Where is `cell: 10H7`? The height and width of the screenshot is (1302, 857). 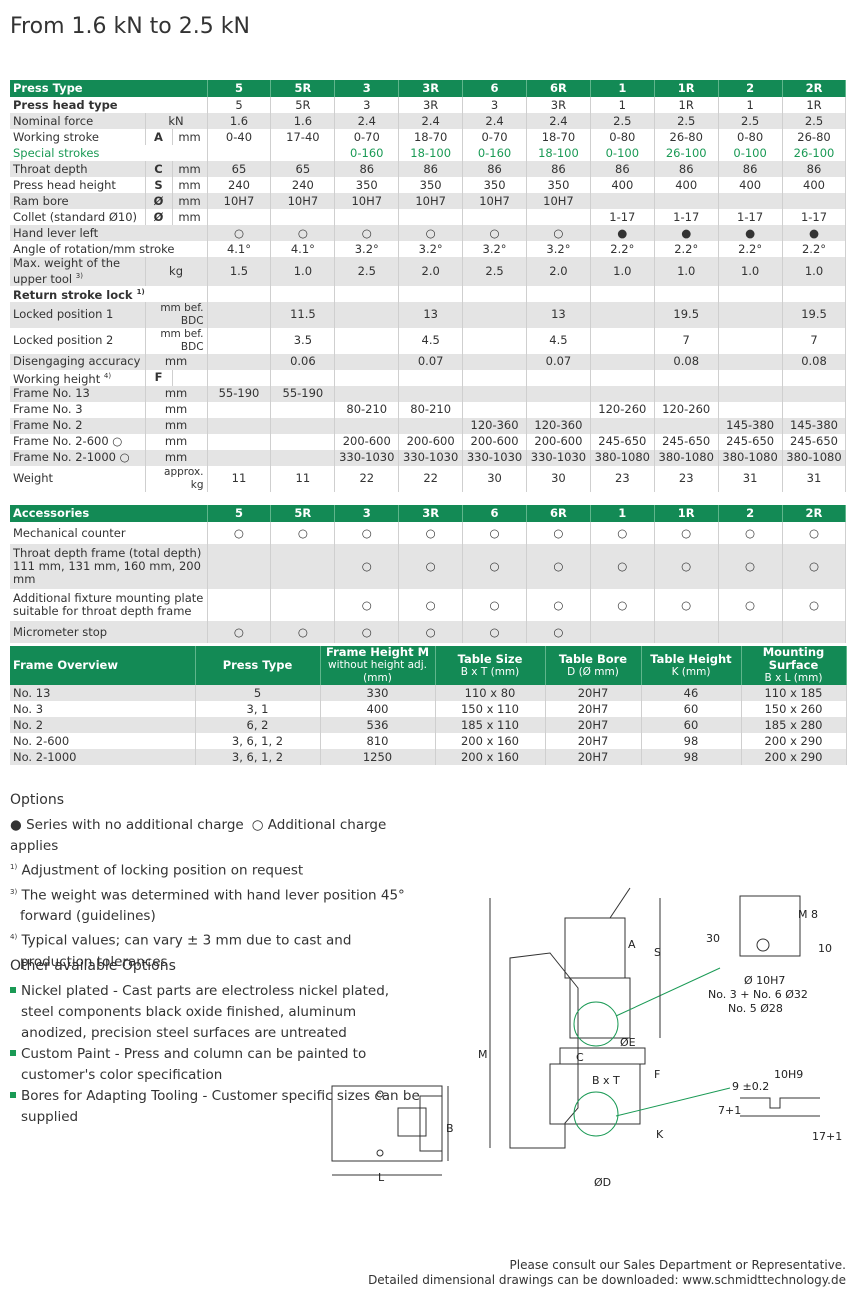
cell: 10H7 is located at coordinates (431, 201).